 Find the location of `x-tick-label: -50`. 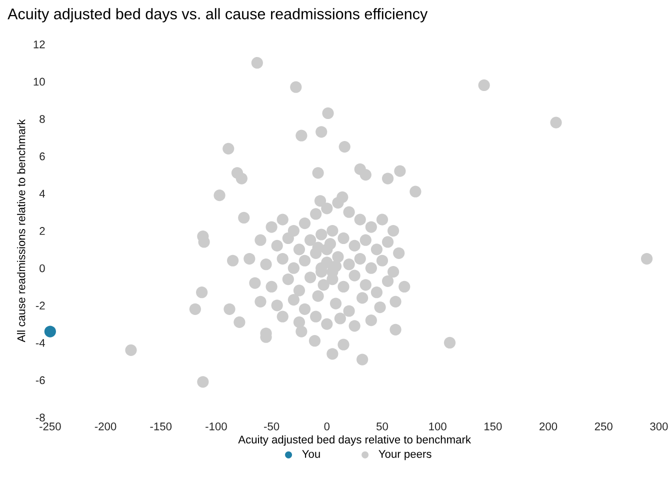

x-tick-label: -50 is located at coordinates (272, 426).